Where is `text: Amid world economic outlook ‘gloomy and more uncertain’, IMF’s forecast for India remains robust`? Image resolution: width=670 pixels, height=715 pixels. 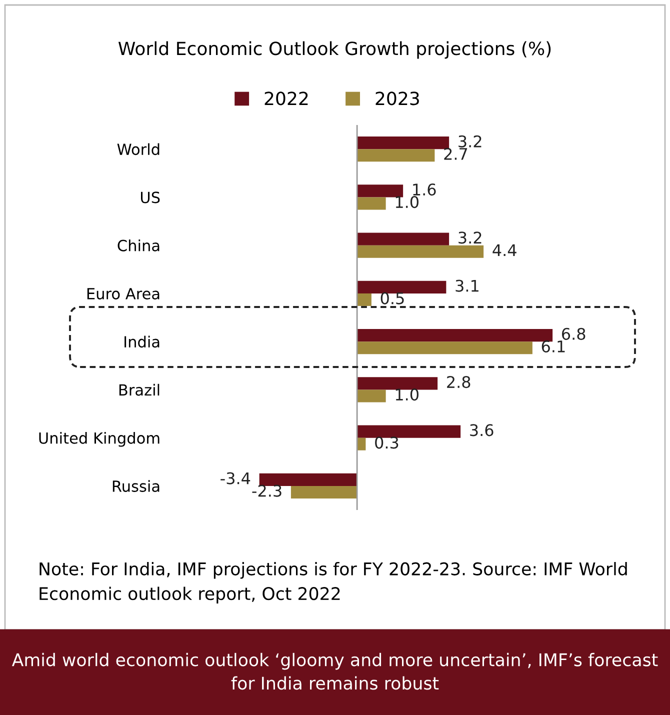 text: Amid world economic outlook ‘gloomy and more uncertain’, IMF’s forecast for India remains robust is located at coordinates (335, 671).